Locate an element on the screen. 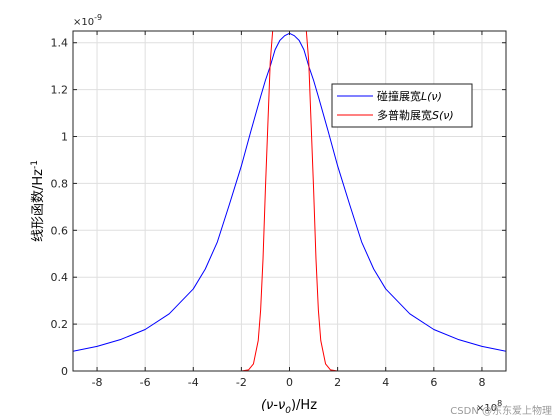  y-tick-label: 0.8 is located at coordinates (60, 183).